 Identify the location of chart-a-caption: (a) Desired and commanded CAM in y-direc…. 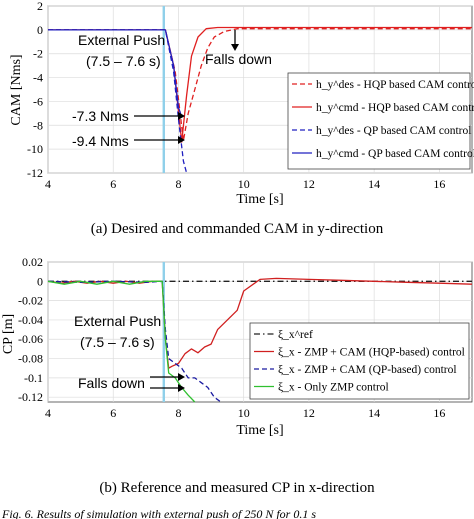
(237, 229).